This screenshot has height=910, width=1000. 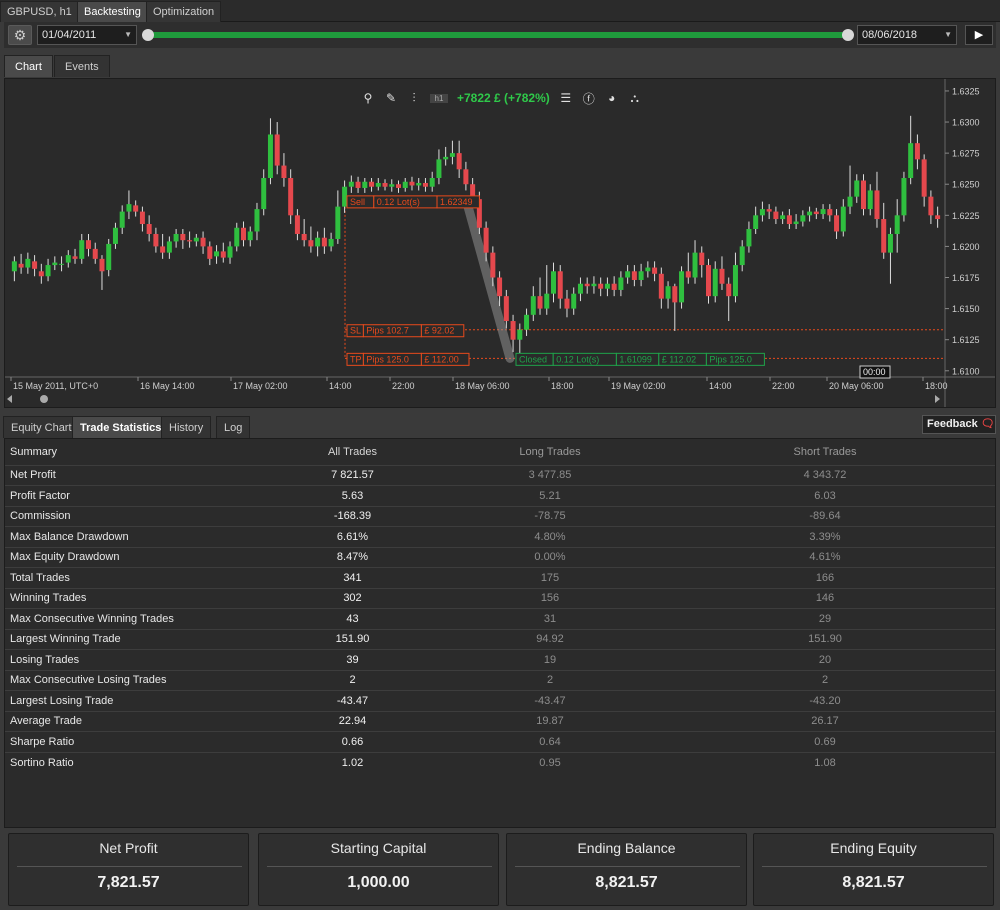 What do you see at coordinates (634, 97) in the screenshot?
I see `share-icon: ⛬` at bounding box center [634, 97].